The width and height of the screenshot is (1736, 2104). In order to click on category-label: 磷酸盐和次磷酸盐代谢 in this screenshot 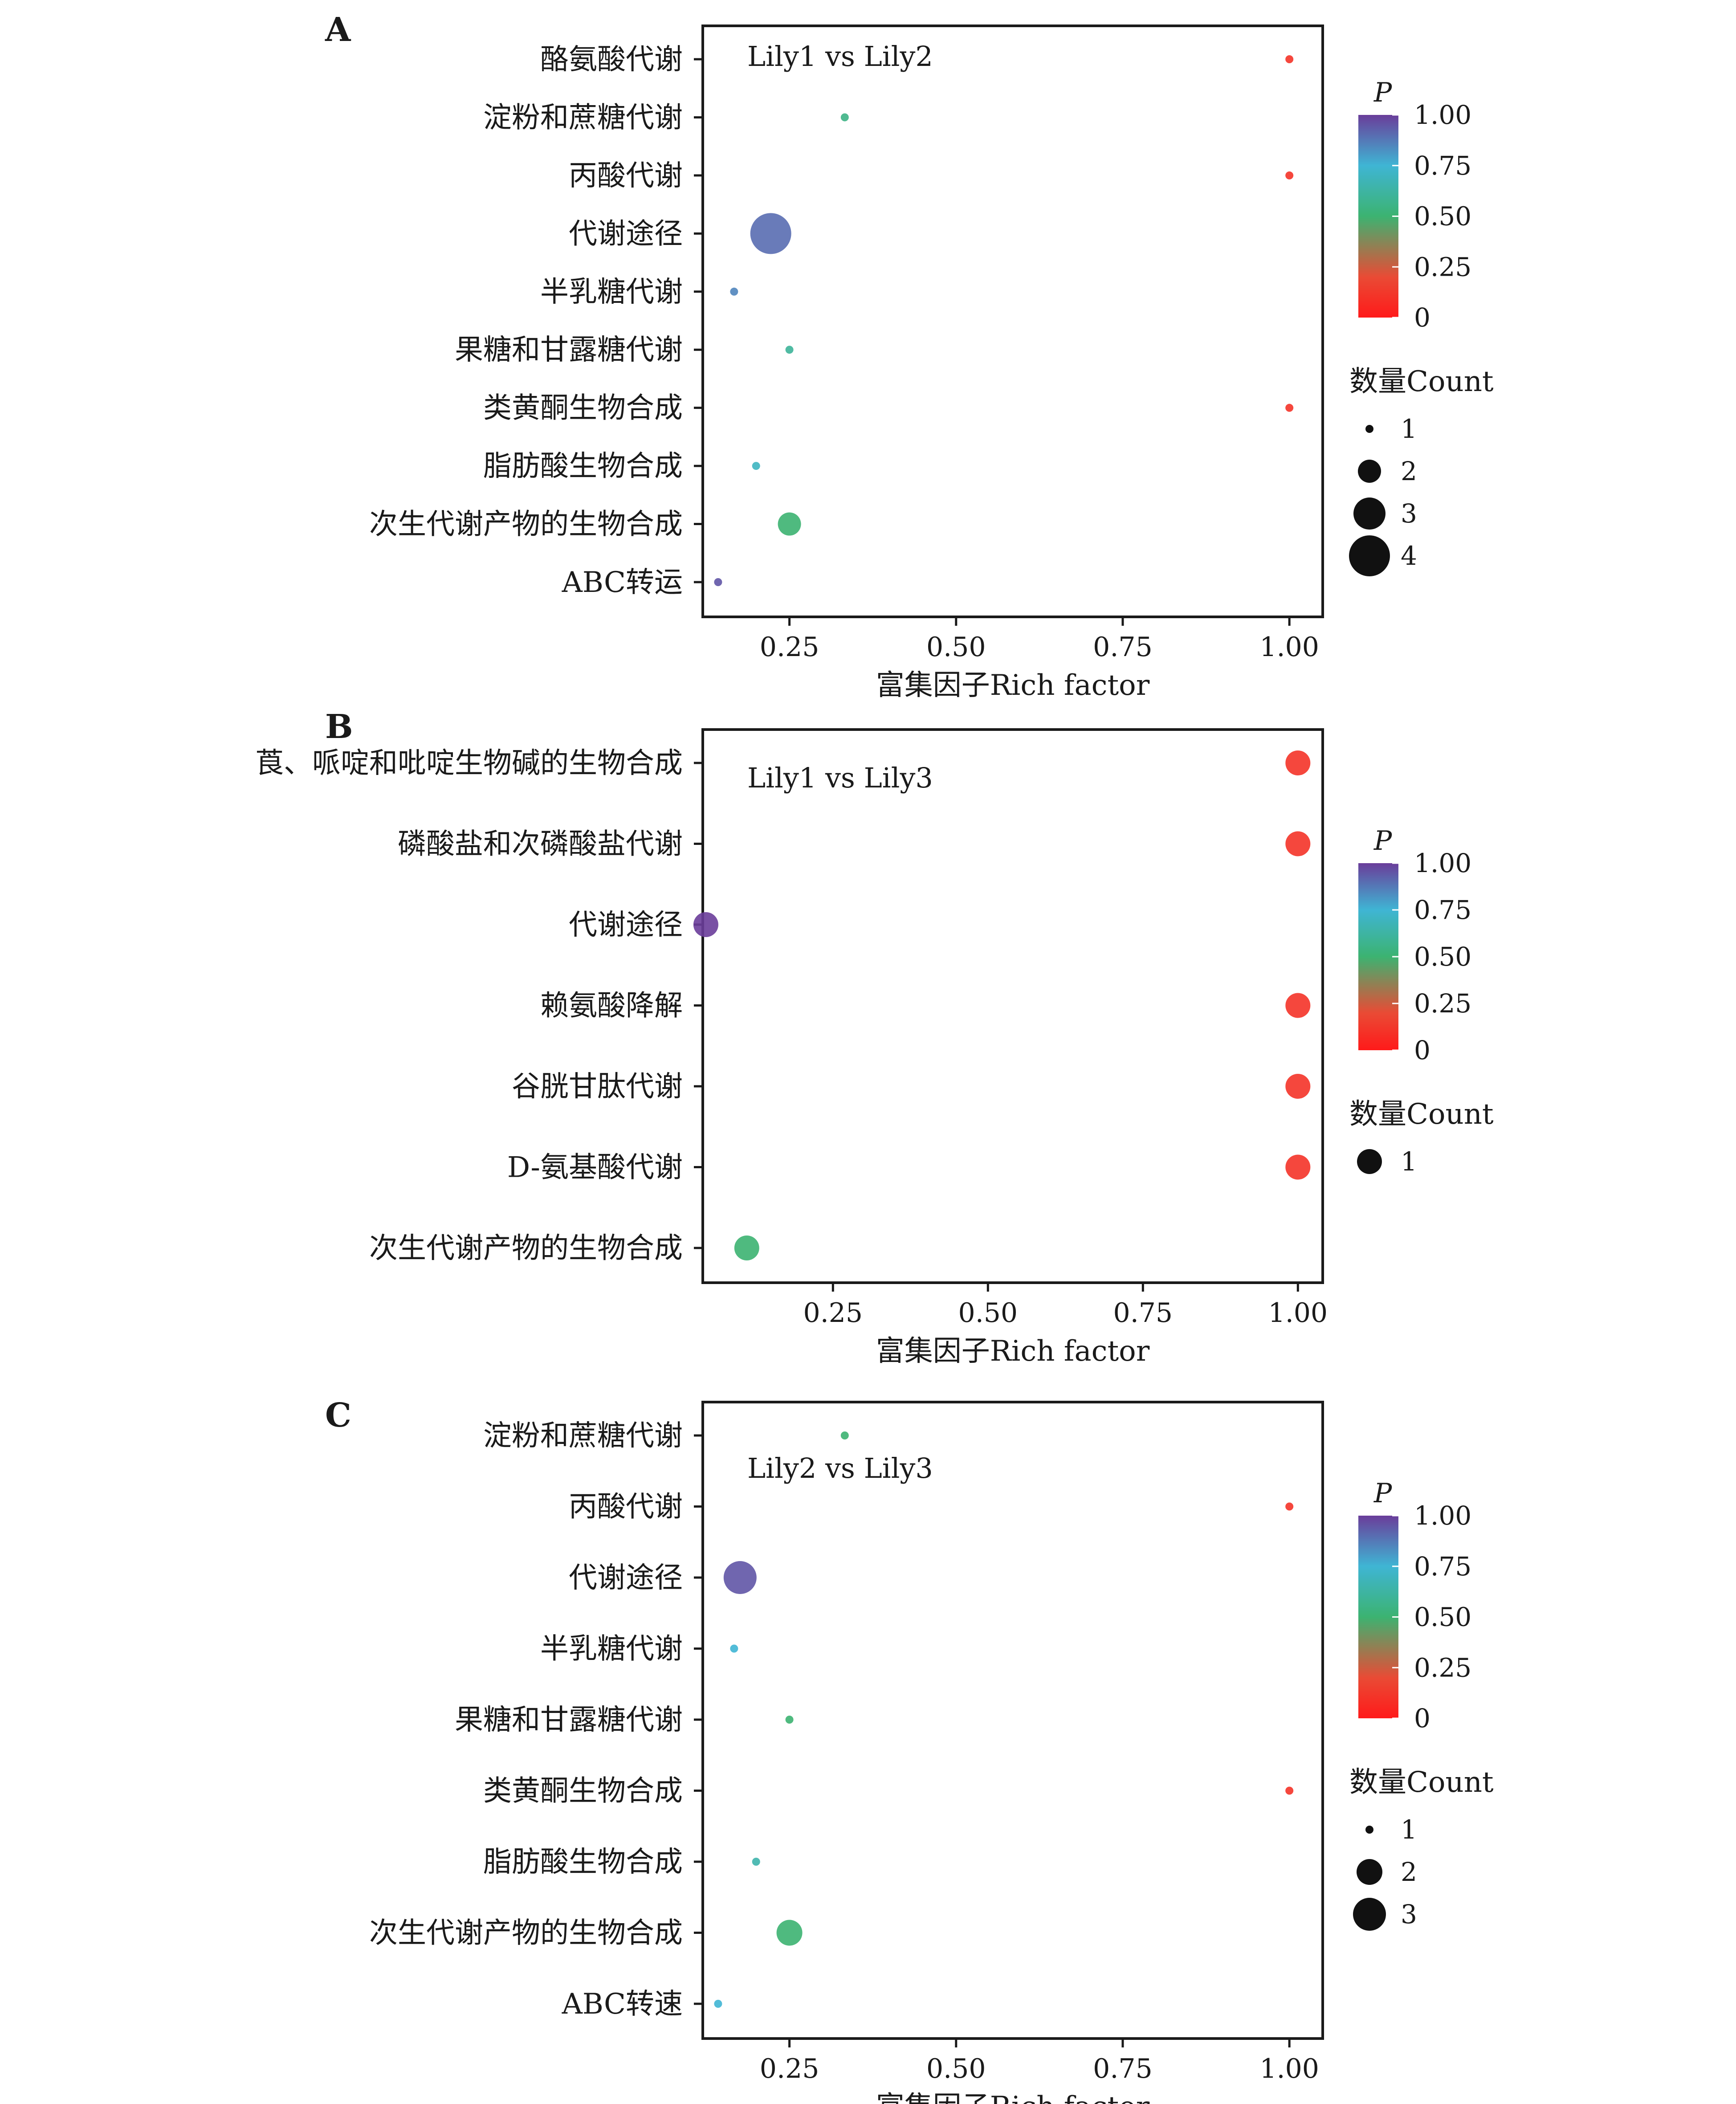, I will do `click(540, 845)`.